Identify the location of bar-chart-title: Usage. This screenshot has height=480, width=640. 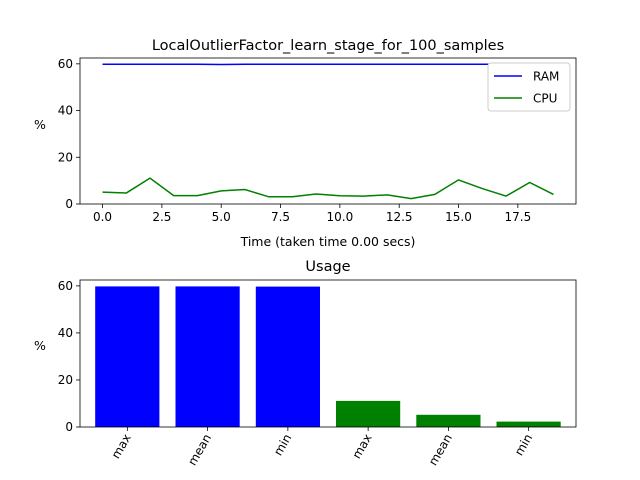
(327, 267).